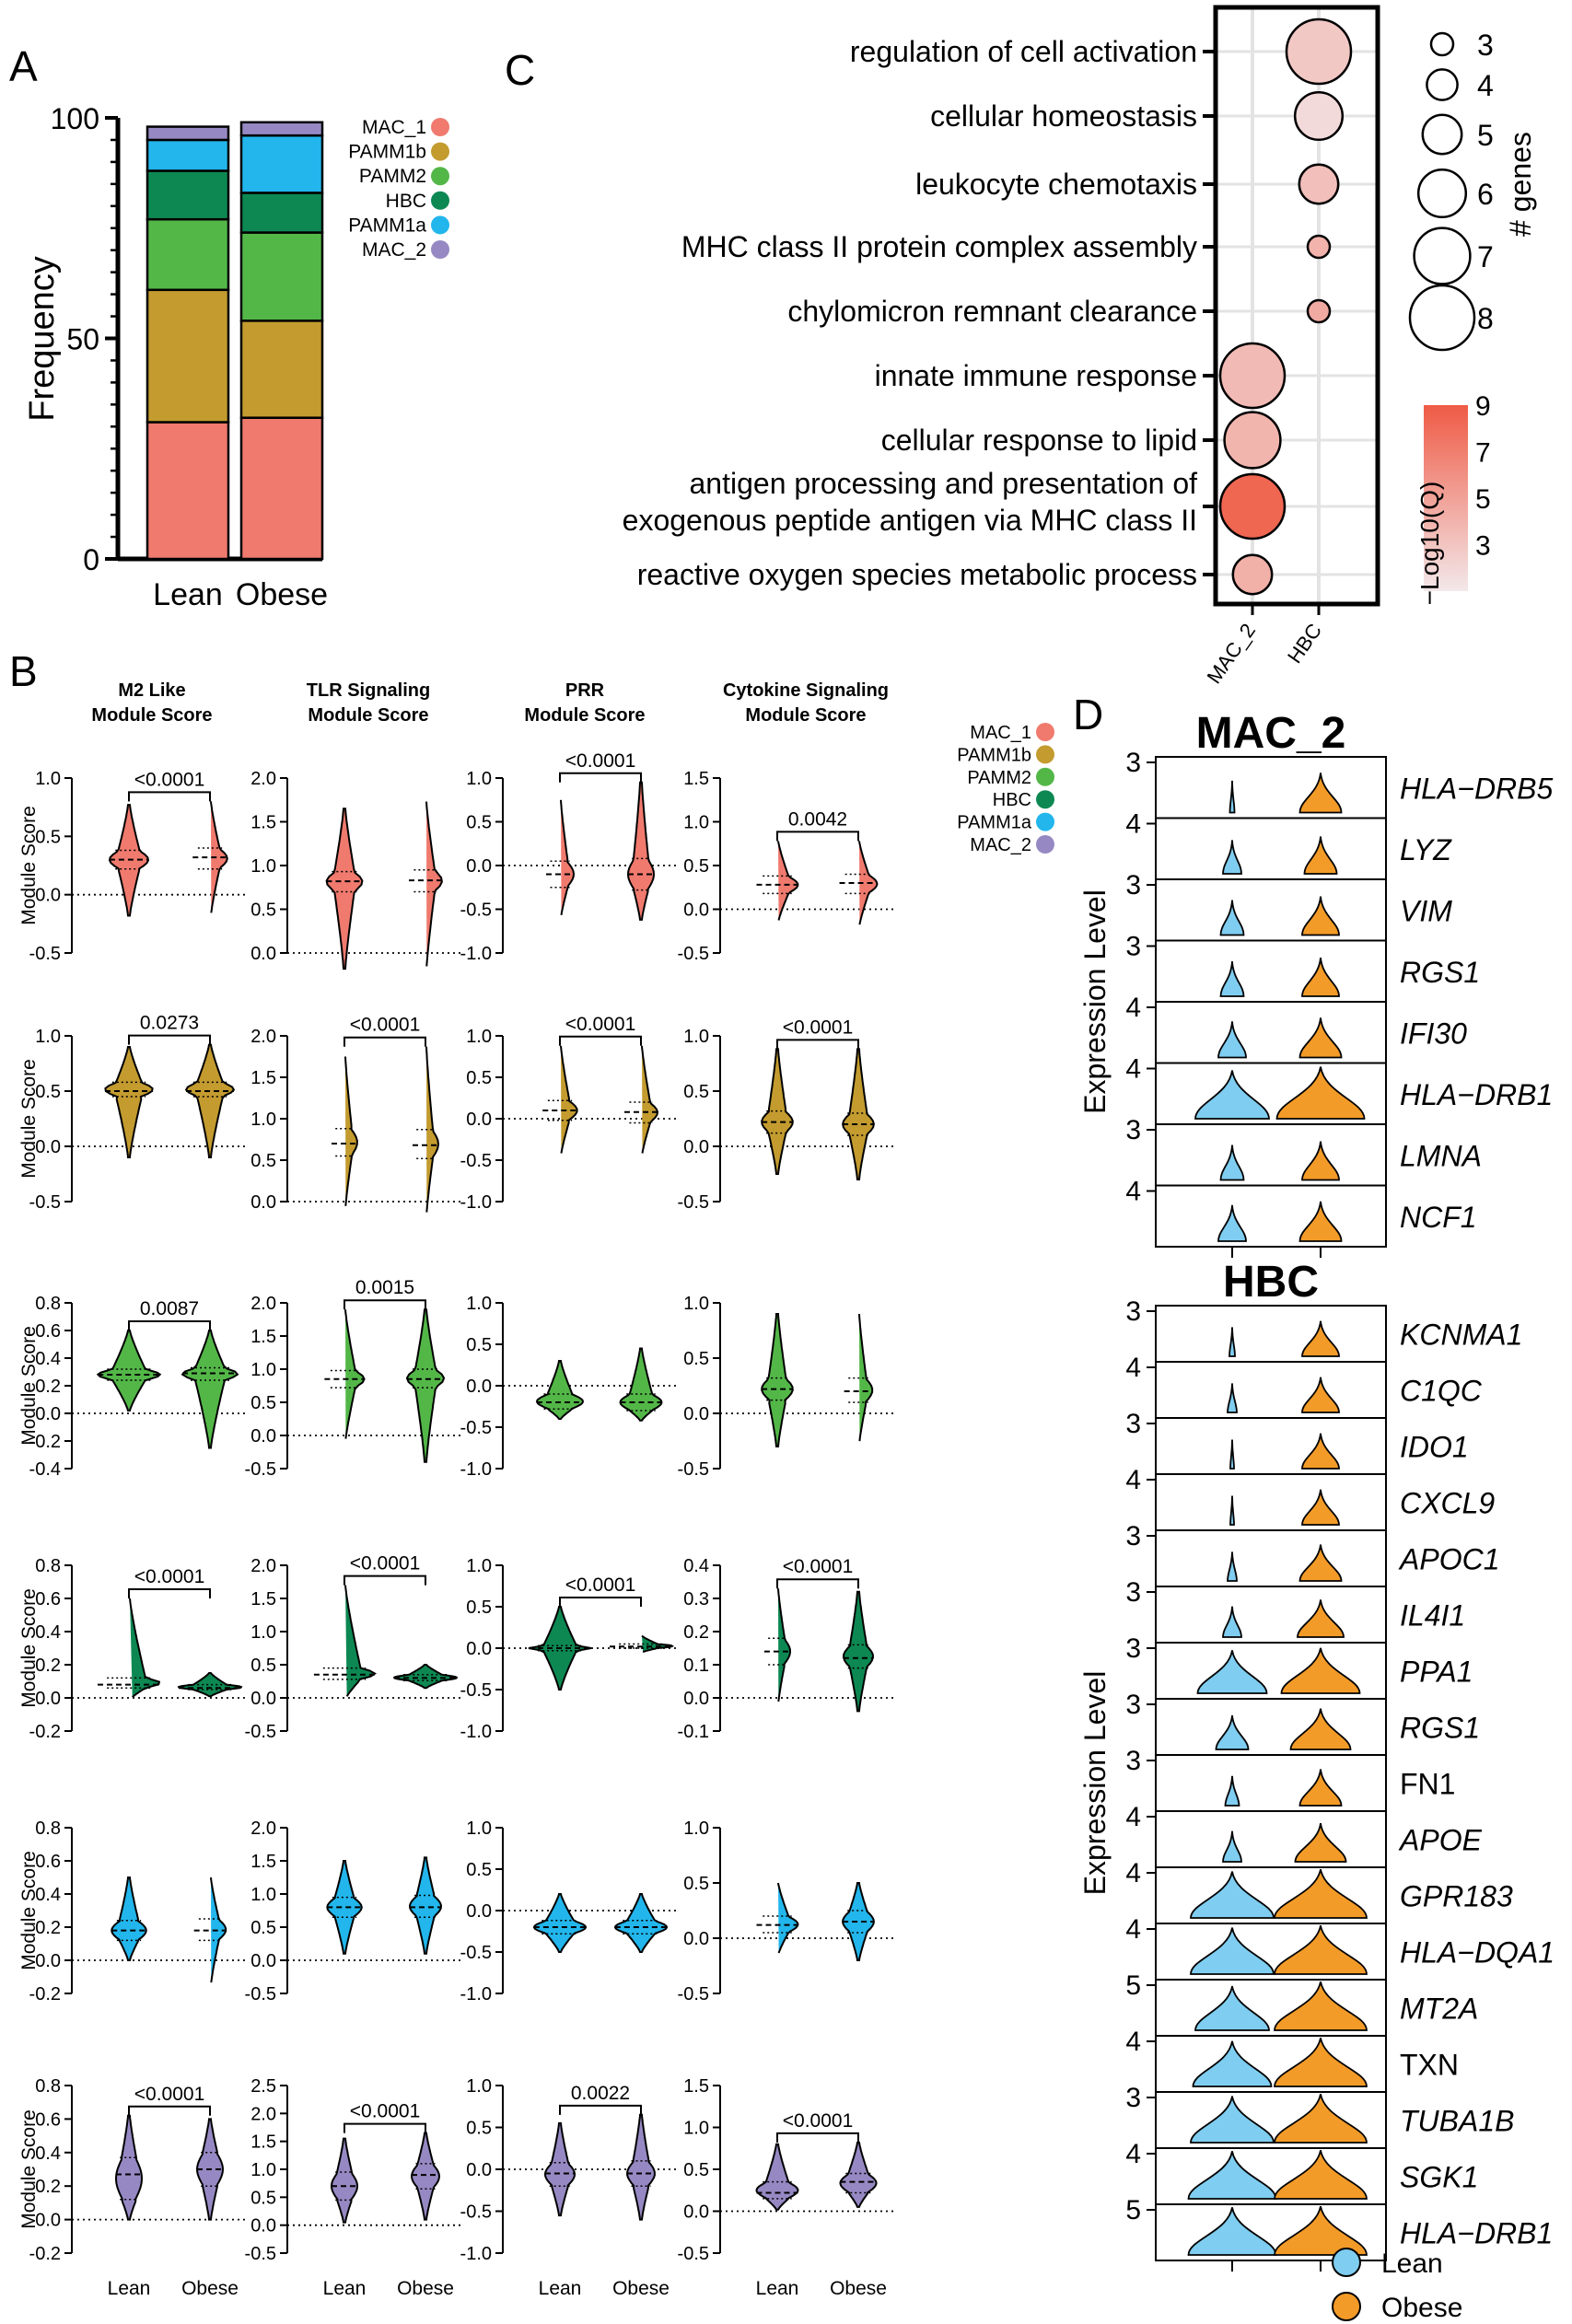  Describe the element at coordinates (23, 66) in the screenshot. I see `panel-label-a: A` at that location.